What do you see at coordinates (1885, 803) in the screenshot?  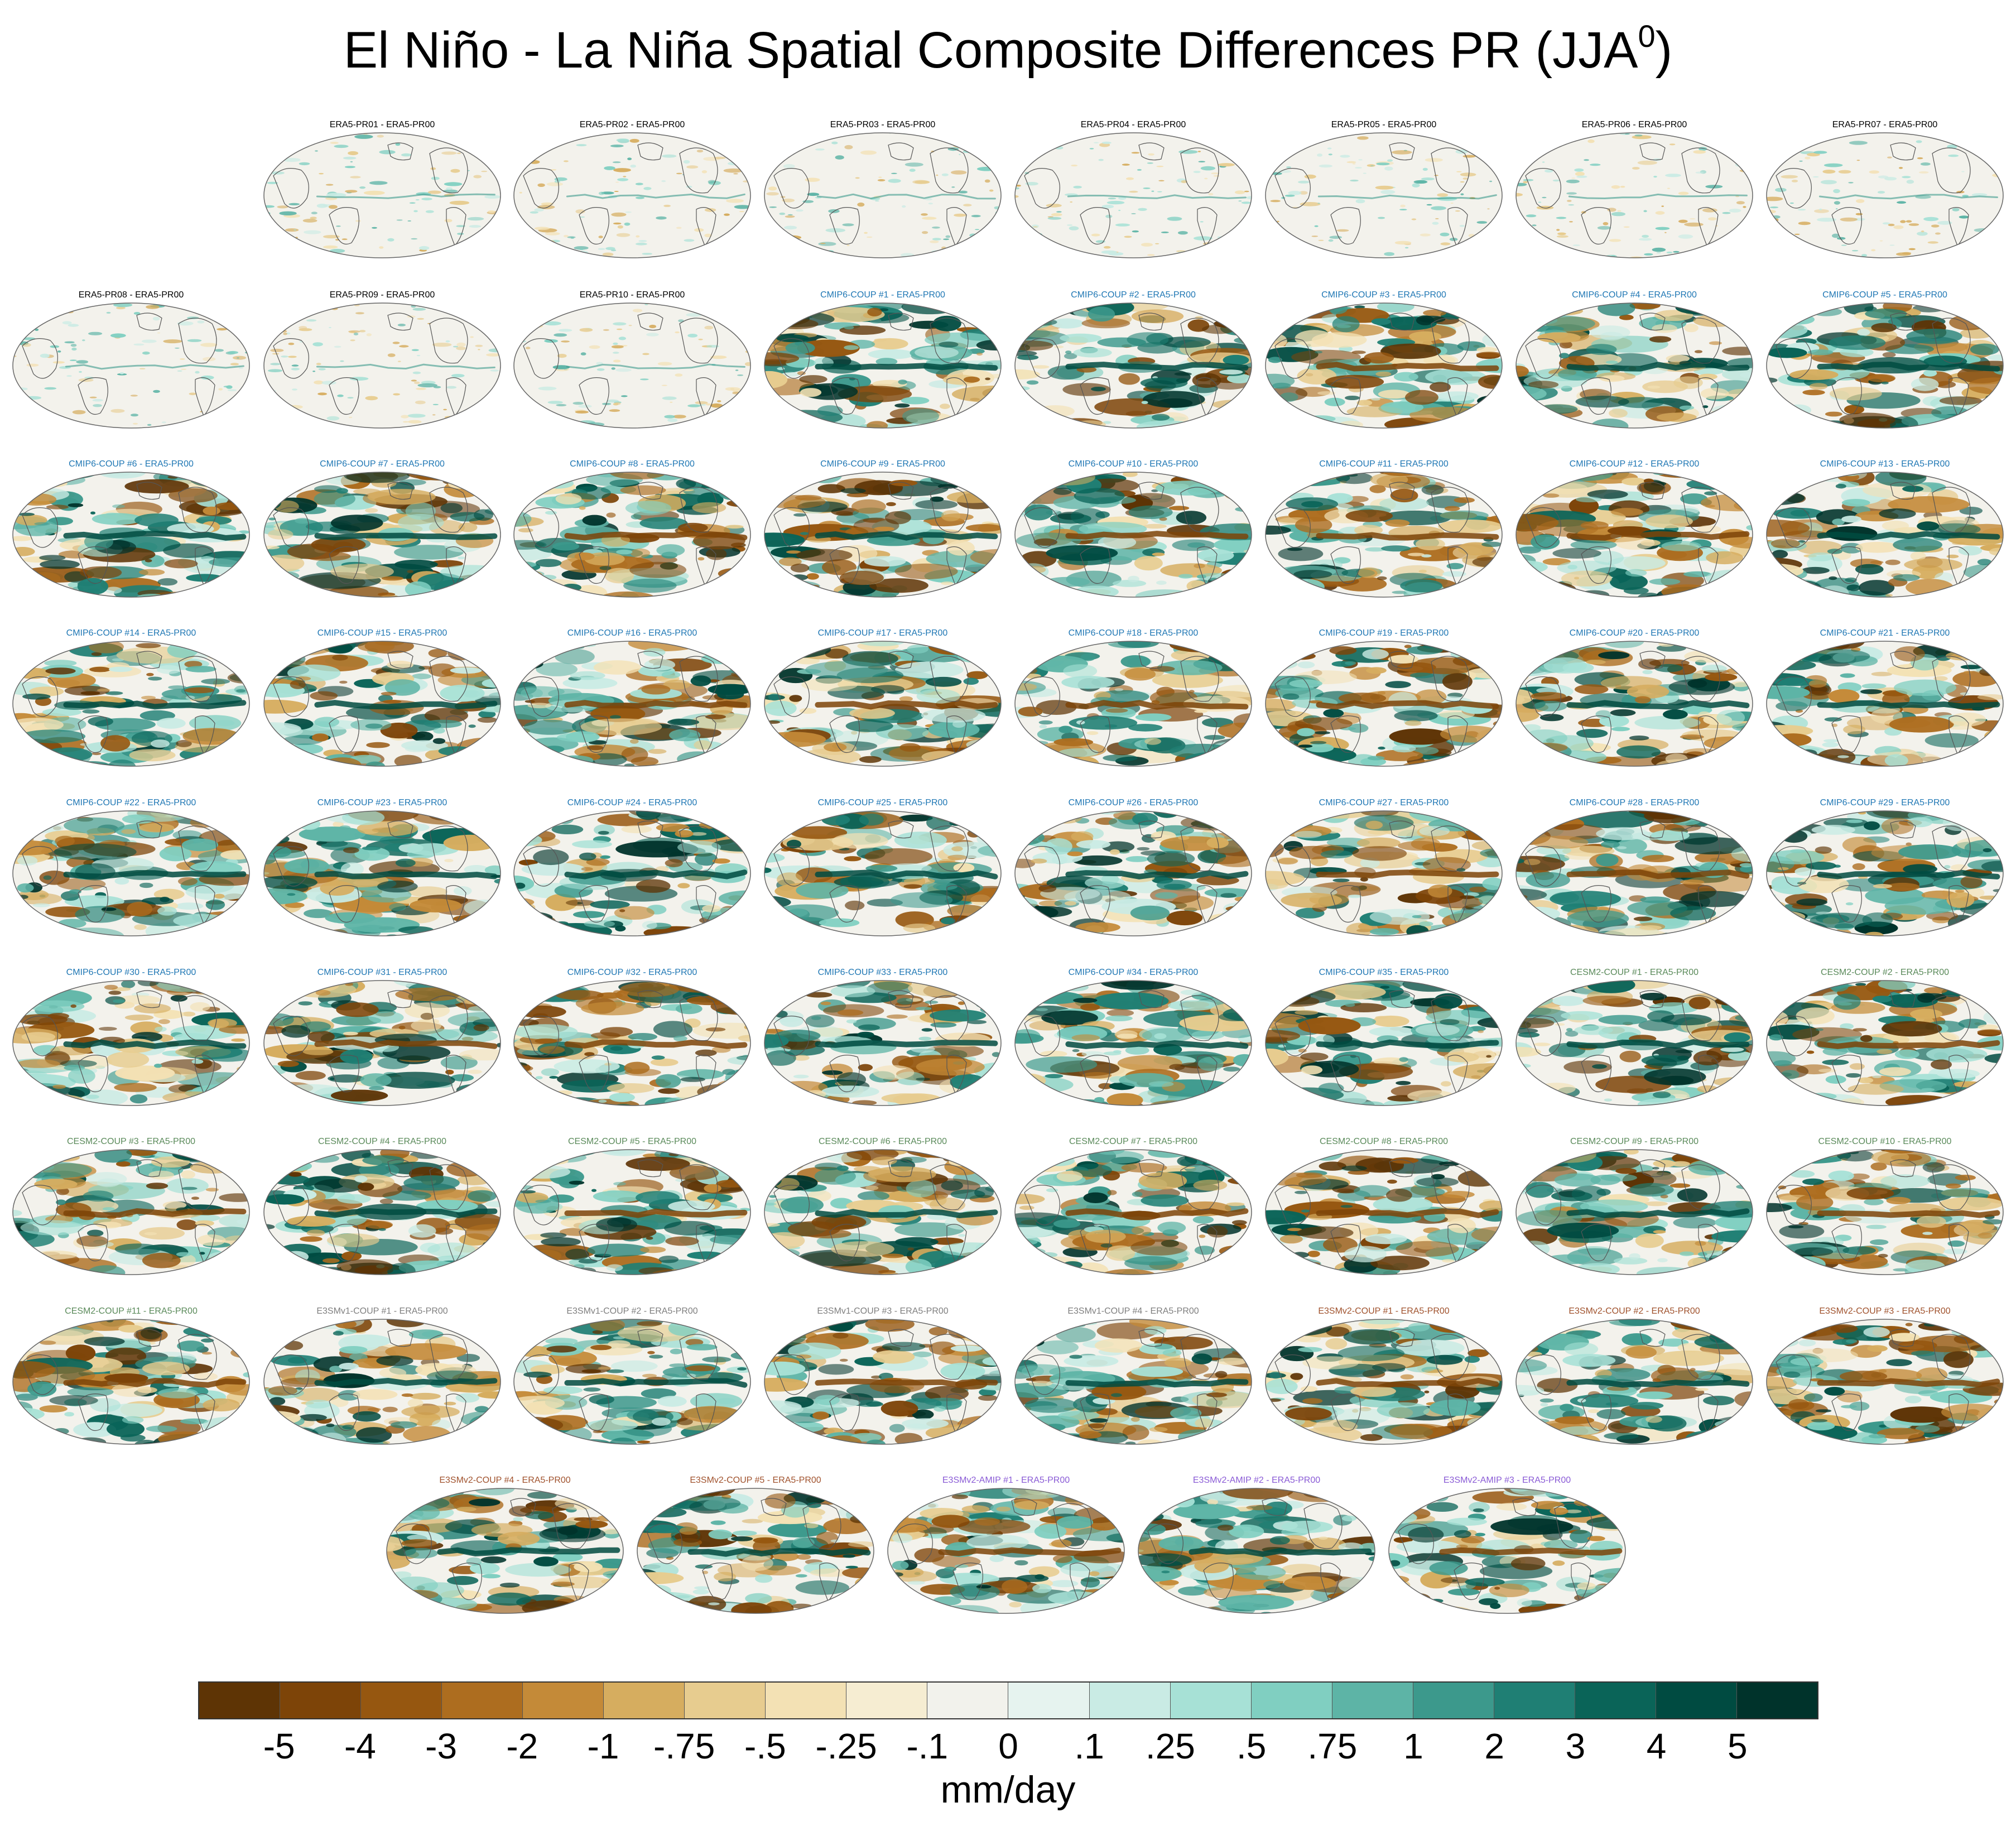 I see `panel-label: CMIP6-COUP #29 - ERA5-PR00` at bounding box center [1885, 803].